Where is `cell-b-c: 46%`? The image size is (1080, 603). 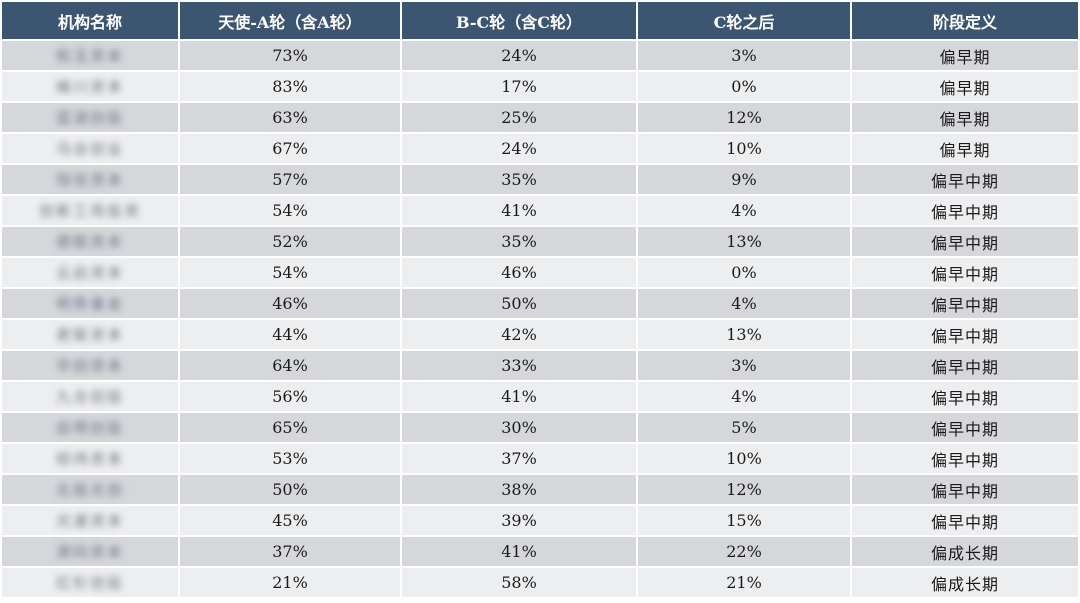
cell-b-c: 46% is located at coordinates (519, 272).